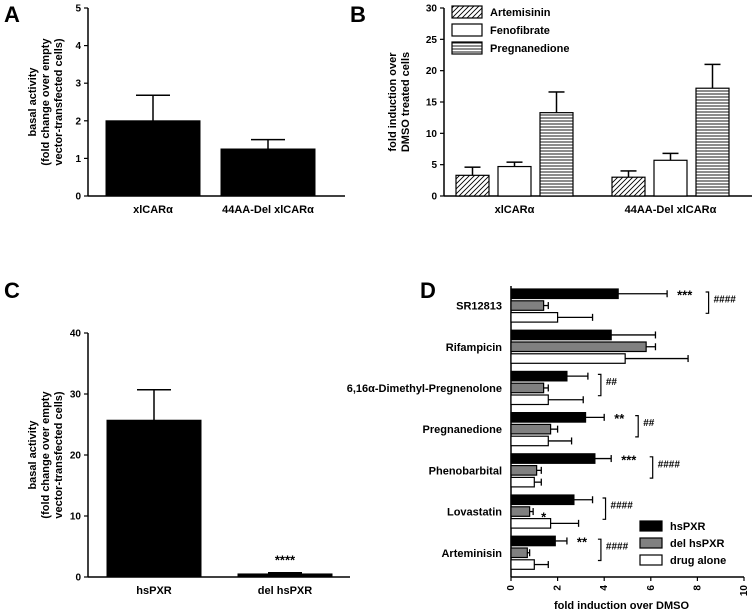 Image resolution: width=756 pixels, height=615 pixels. Describe the element at coordinates (474, 348) in the screenshot. I see `y-category-label: Rifampicin` at that location.